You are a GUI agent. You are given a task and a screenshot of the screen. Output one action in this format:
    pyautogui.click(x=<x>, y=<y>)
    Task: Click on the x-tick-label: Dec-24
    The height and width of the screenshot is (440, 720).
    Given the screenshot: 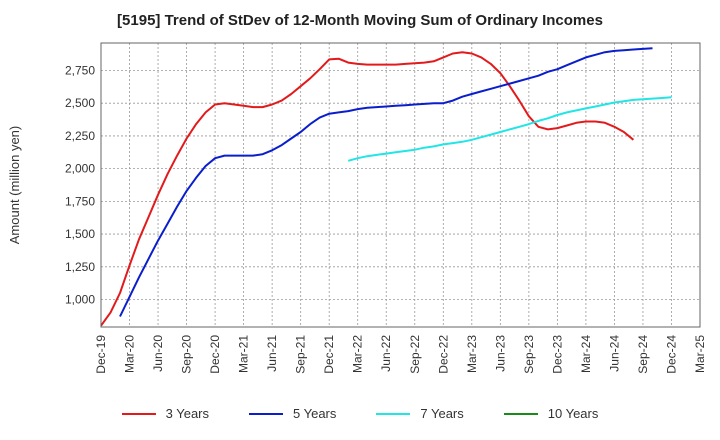 What is the action you would take?
    pyautogui.click(x=671, y=354)
    